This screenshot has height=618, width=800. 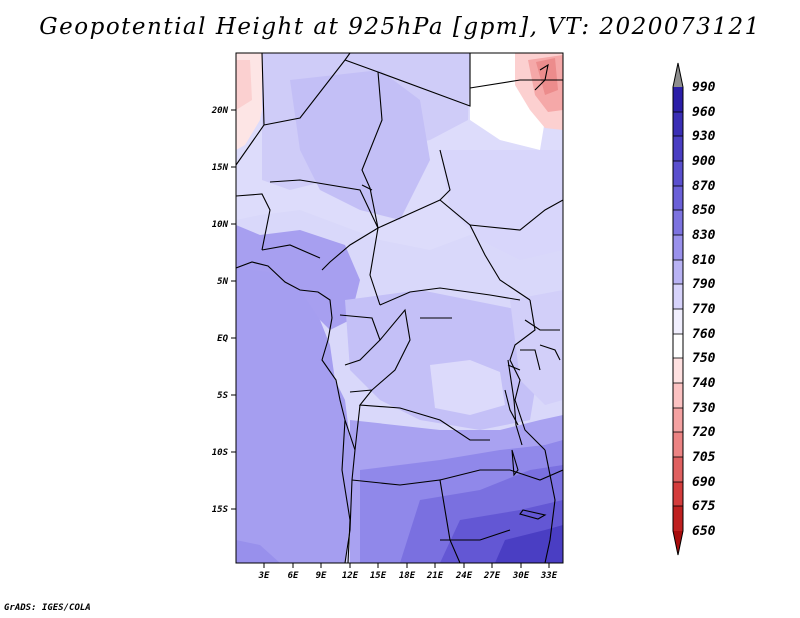 What do you see at coordinates (294, 415) in the screenshot?
I see `contour-fill-830-ocean` at bounding box center [294, 415].